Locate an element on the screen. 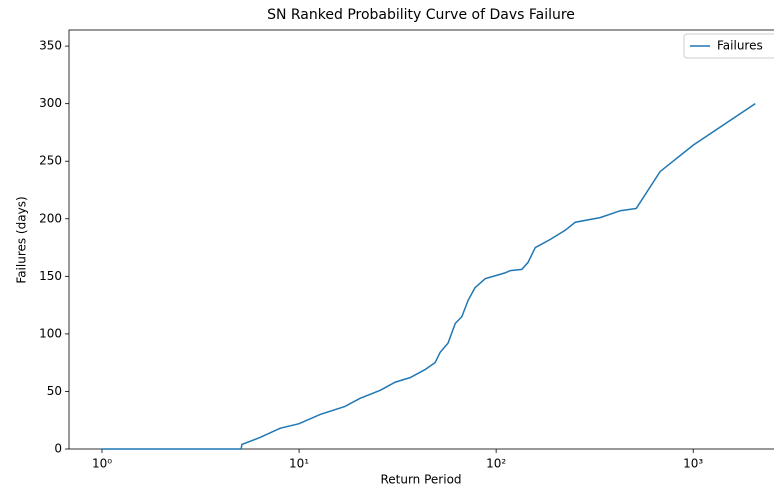 This screenshot has width=774, height=491. x-tick-label: 10³ is located at coordinates (693, 464).